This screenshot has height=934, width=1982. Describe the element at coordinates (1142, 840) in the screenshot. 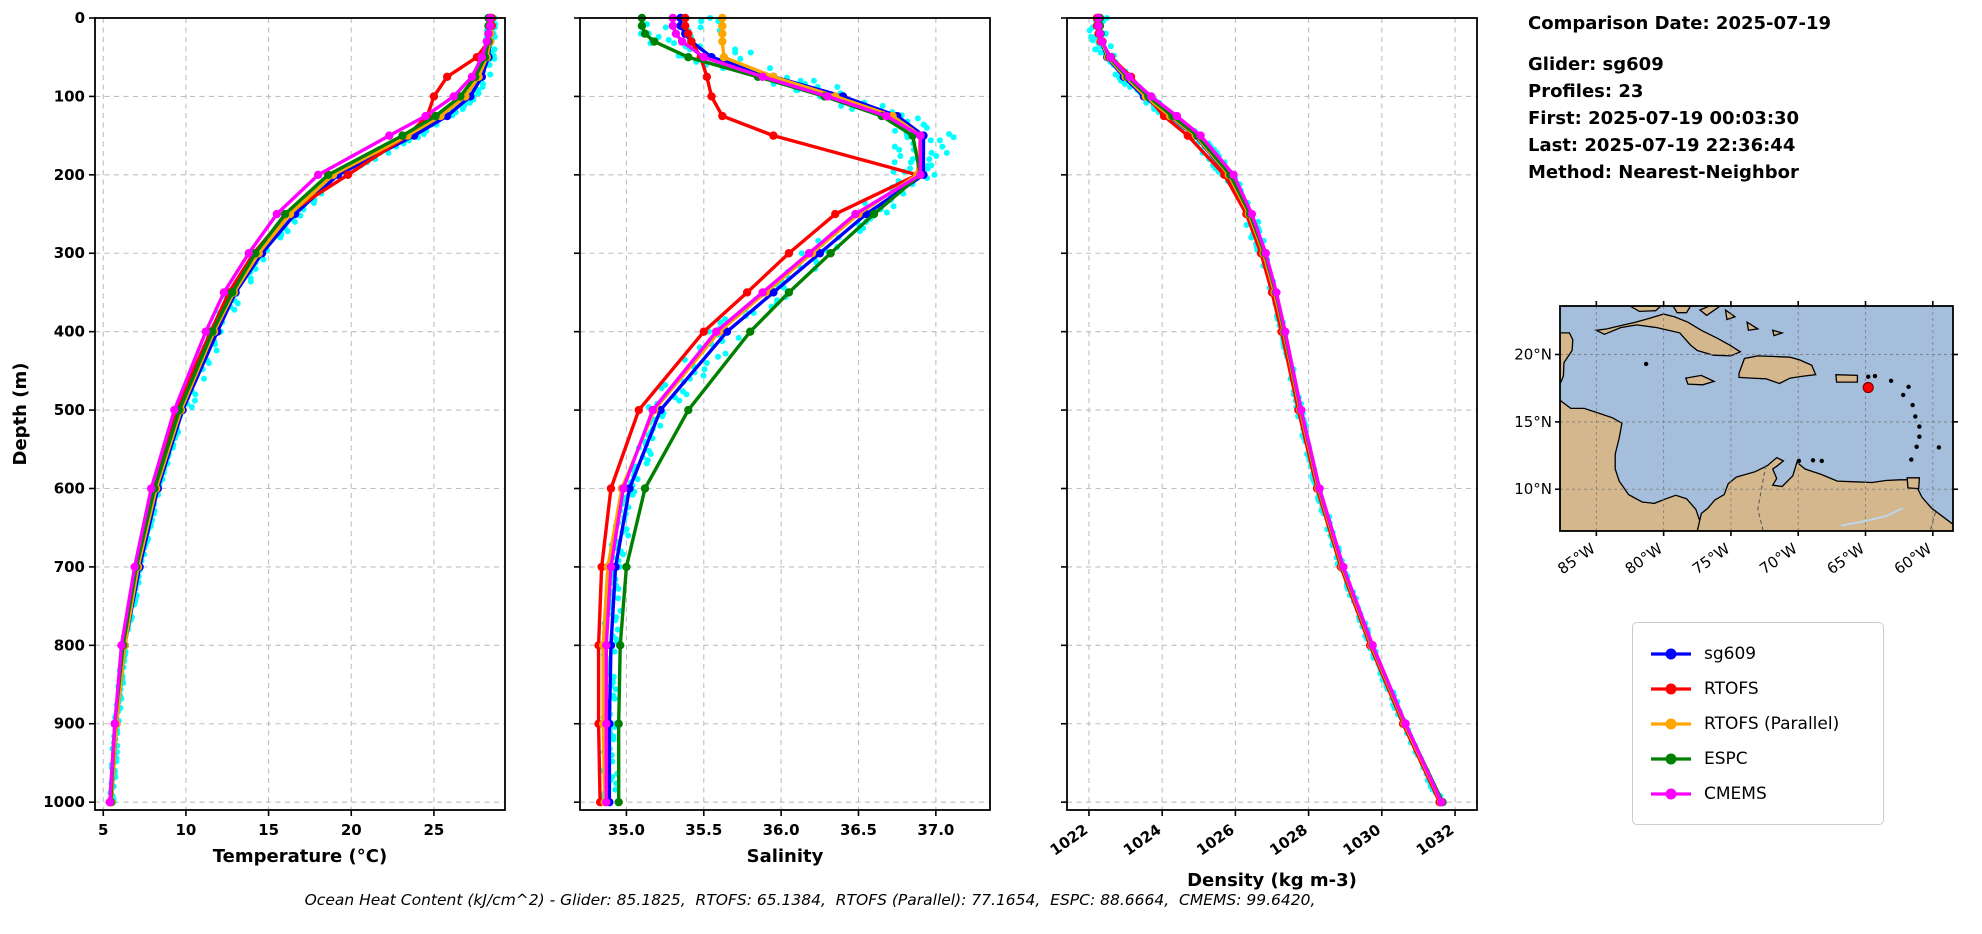

I see `svg-text: 1024` at that location.